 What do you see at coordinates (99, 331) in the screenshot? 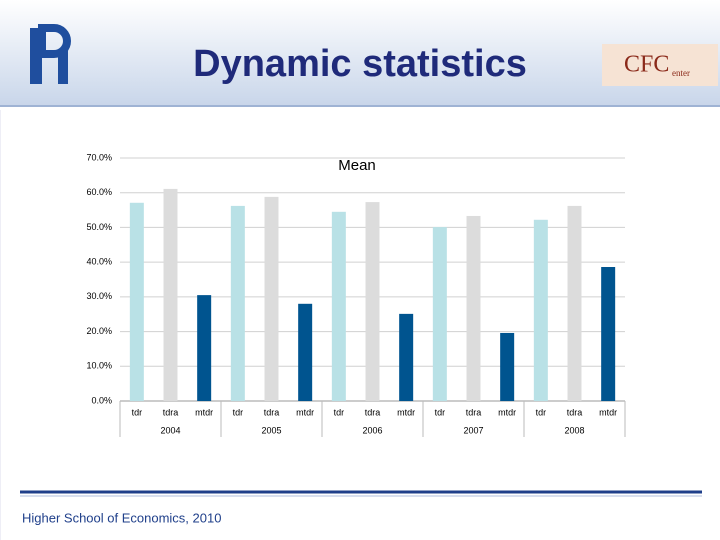
I see `y-tick-label: 20.0%` at bounding box center [99, 331].